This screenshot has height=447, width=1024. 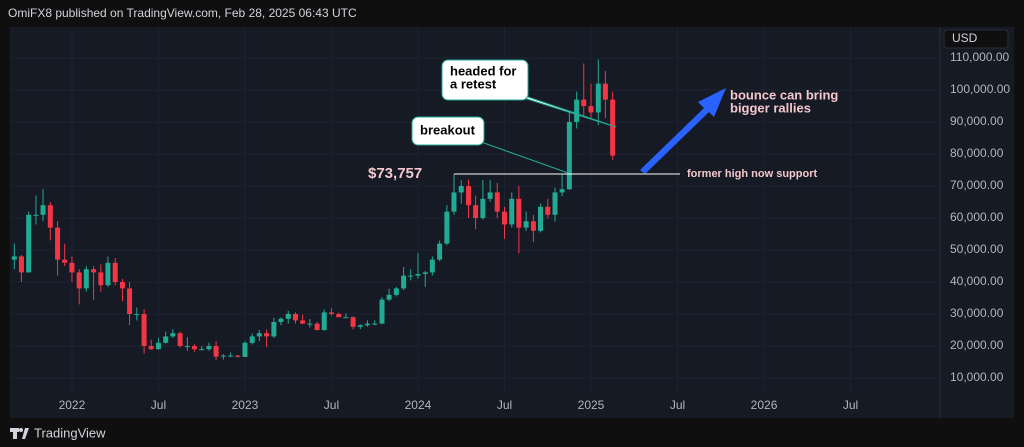 I want to click on y-tick-label: 30,000.00, so click(x=977, y=313).